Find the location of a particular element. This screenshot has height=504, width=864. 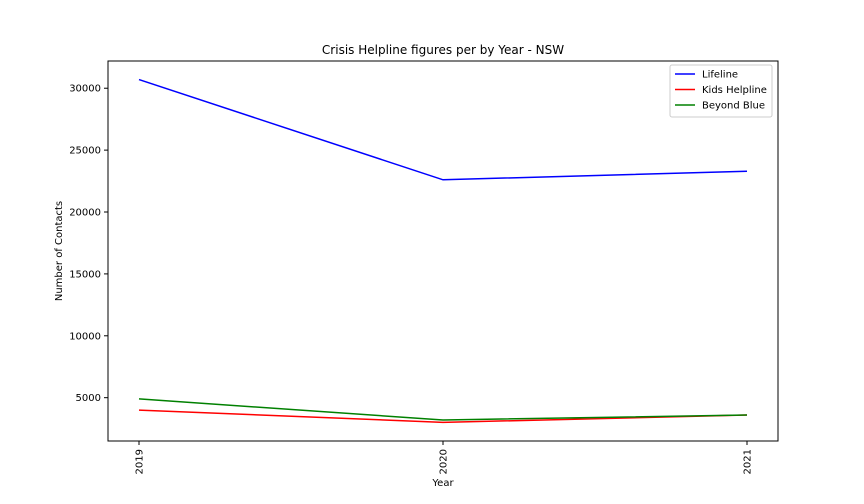

y-tick-label: 10000 is located at coordinates (85, 336).